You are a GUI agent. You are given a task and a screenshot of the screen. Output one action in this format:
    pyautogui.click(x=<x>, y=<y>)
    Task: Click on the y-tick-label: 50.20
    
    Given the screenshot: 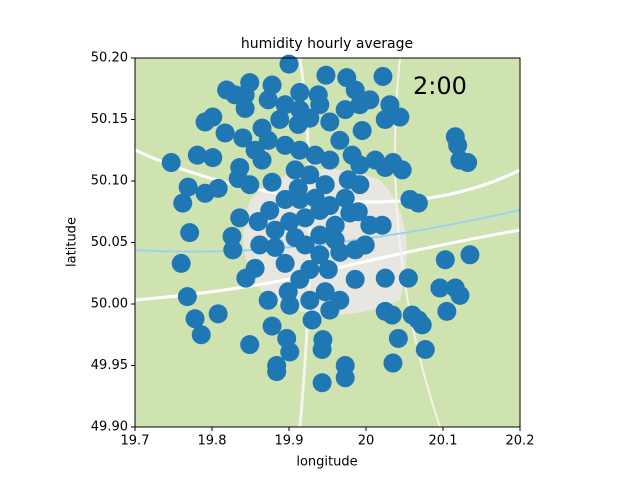 What is the action you would take?
    pyautogui.click(x=109, y=58)
    